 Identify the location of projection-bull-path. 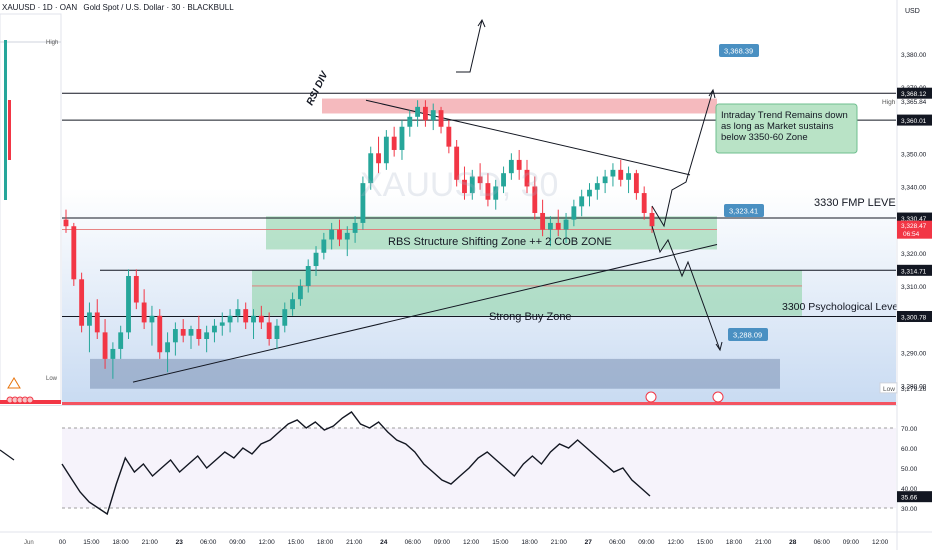
(682, 158).